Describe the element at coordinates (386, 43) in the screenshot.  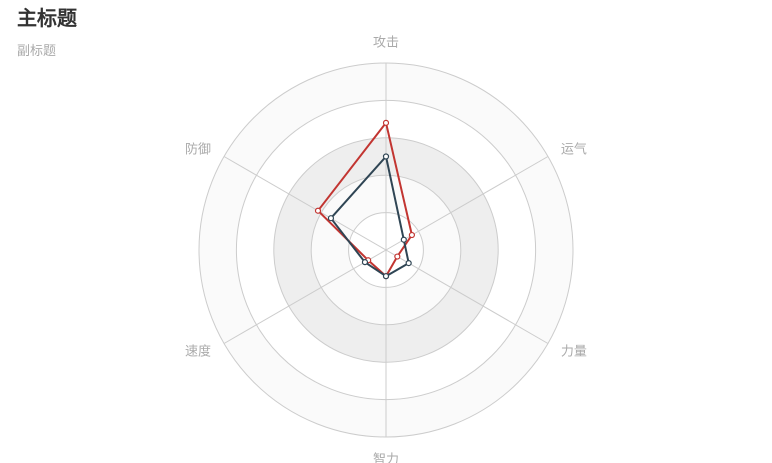
I see `axis-label-0: 攻击` at that location.